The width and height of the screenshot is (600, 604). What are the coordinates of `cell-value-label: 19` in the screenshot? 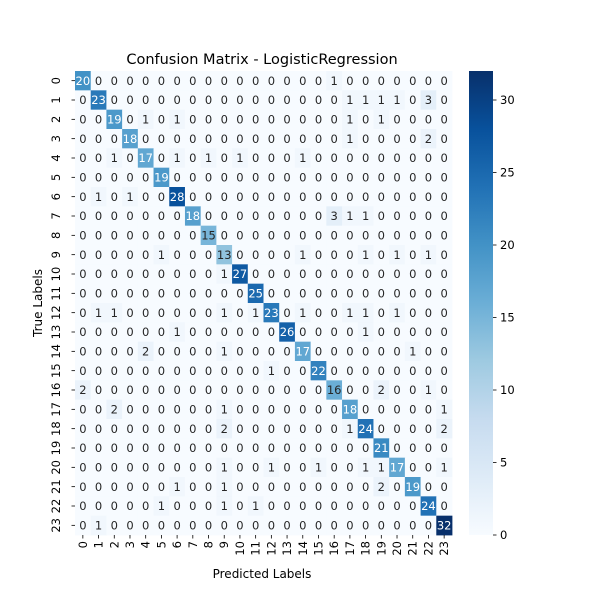 It's located at (114, 120).